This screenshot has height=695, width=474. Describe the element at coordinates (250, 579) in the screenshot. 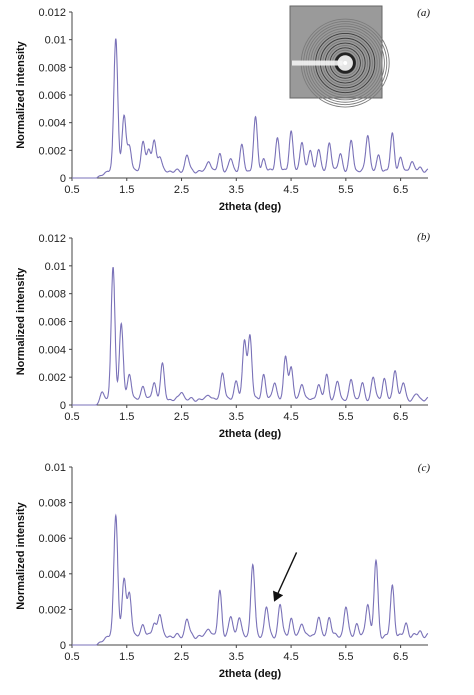

I see `intensity-trace` at that location.